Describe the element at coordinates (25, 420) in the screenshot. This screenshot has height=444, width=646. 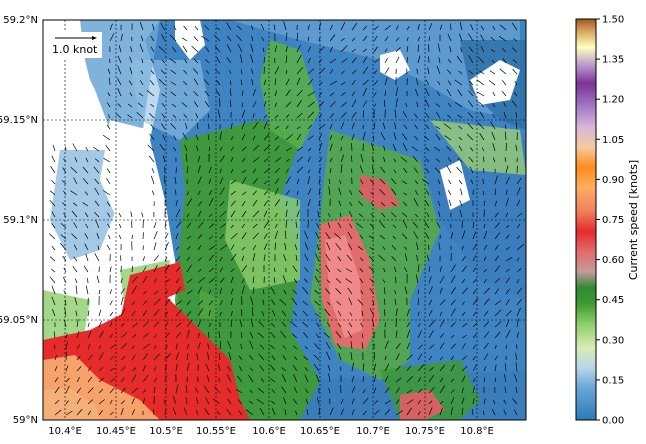
I see `lat-tick-label: 59°N` at that location.